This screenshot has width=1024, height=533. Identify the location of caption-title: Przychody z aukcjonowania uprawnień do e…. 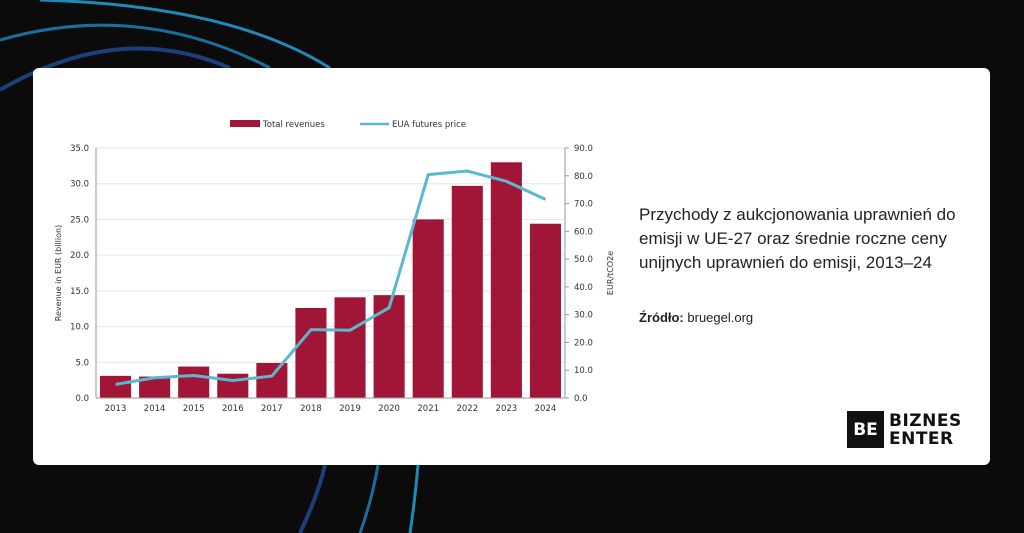
(797, 238).